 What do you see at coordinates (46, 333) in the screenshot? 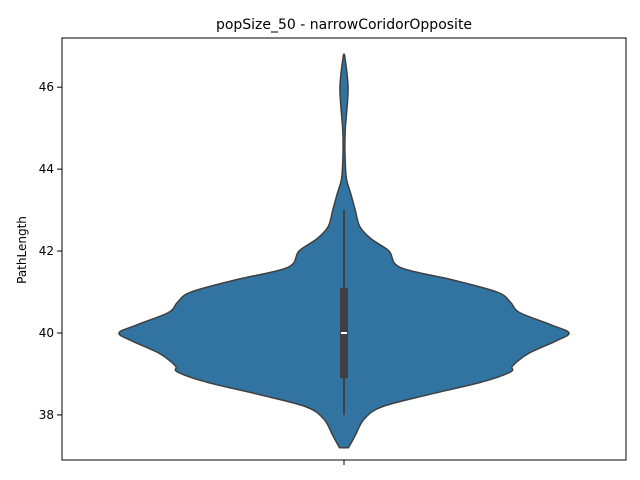
I see `y-tick-label: 40` at bounding box center [46, 333].